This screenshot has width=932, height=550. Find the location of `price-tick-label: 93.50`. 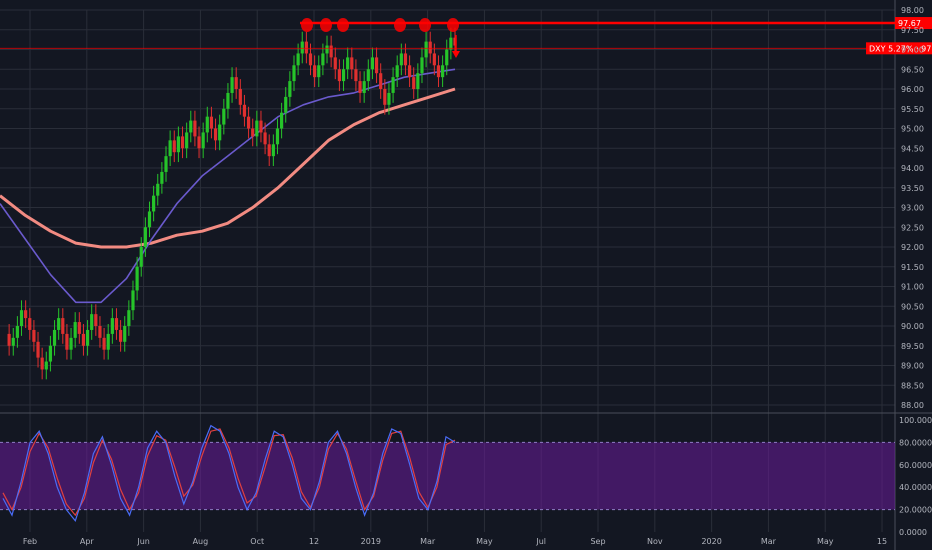

price-tick-label: 93.50 is located at coordinates (912, 188).